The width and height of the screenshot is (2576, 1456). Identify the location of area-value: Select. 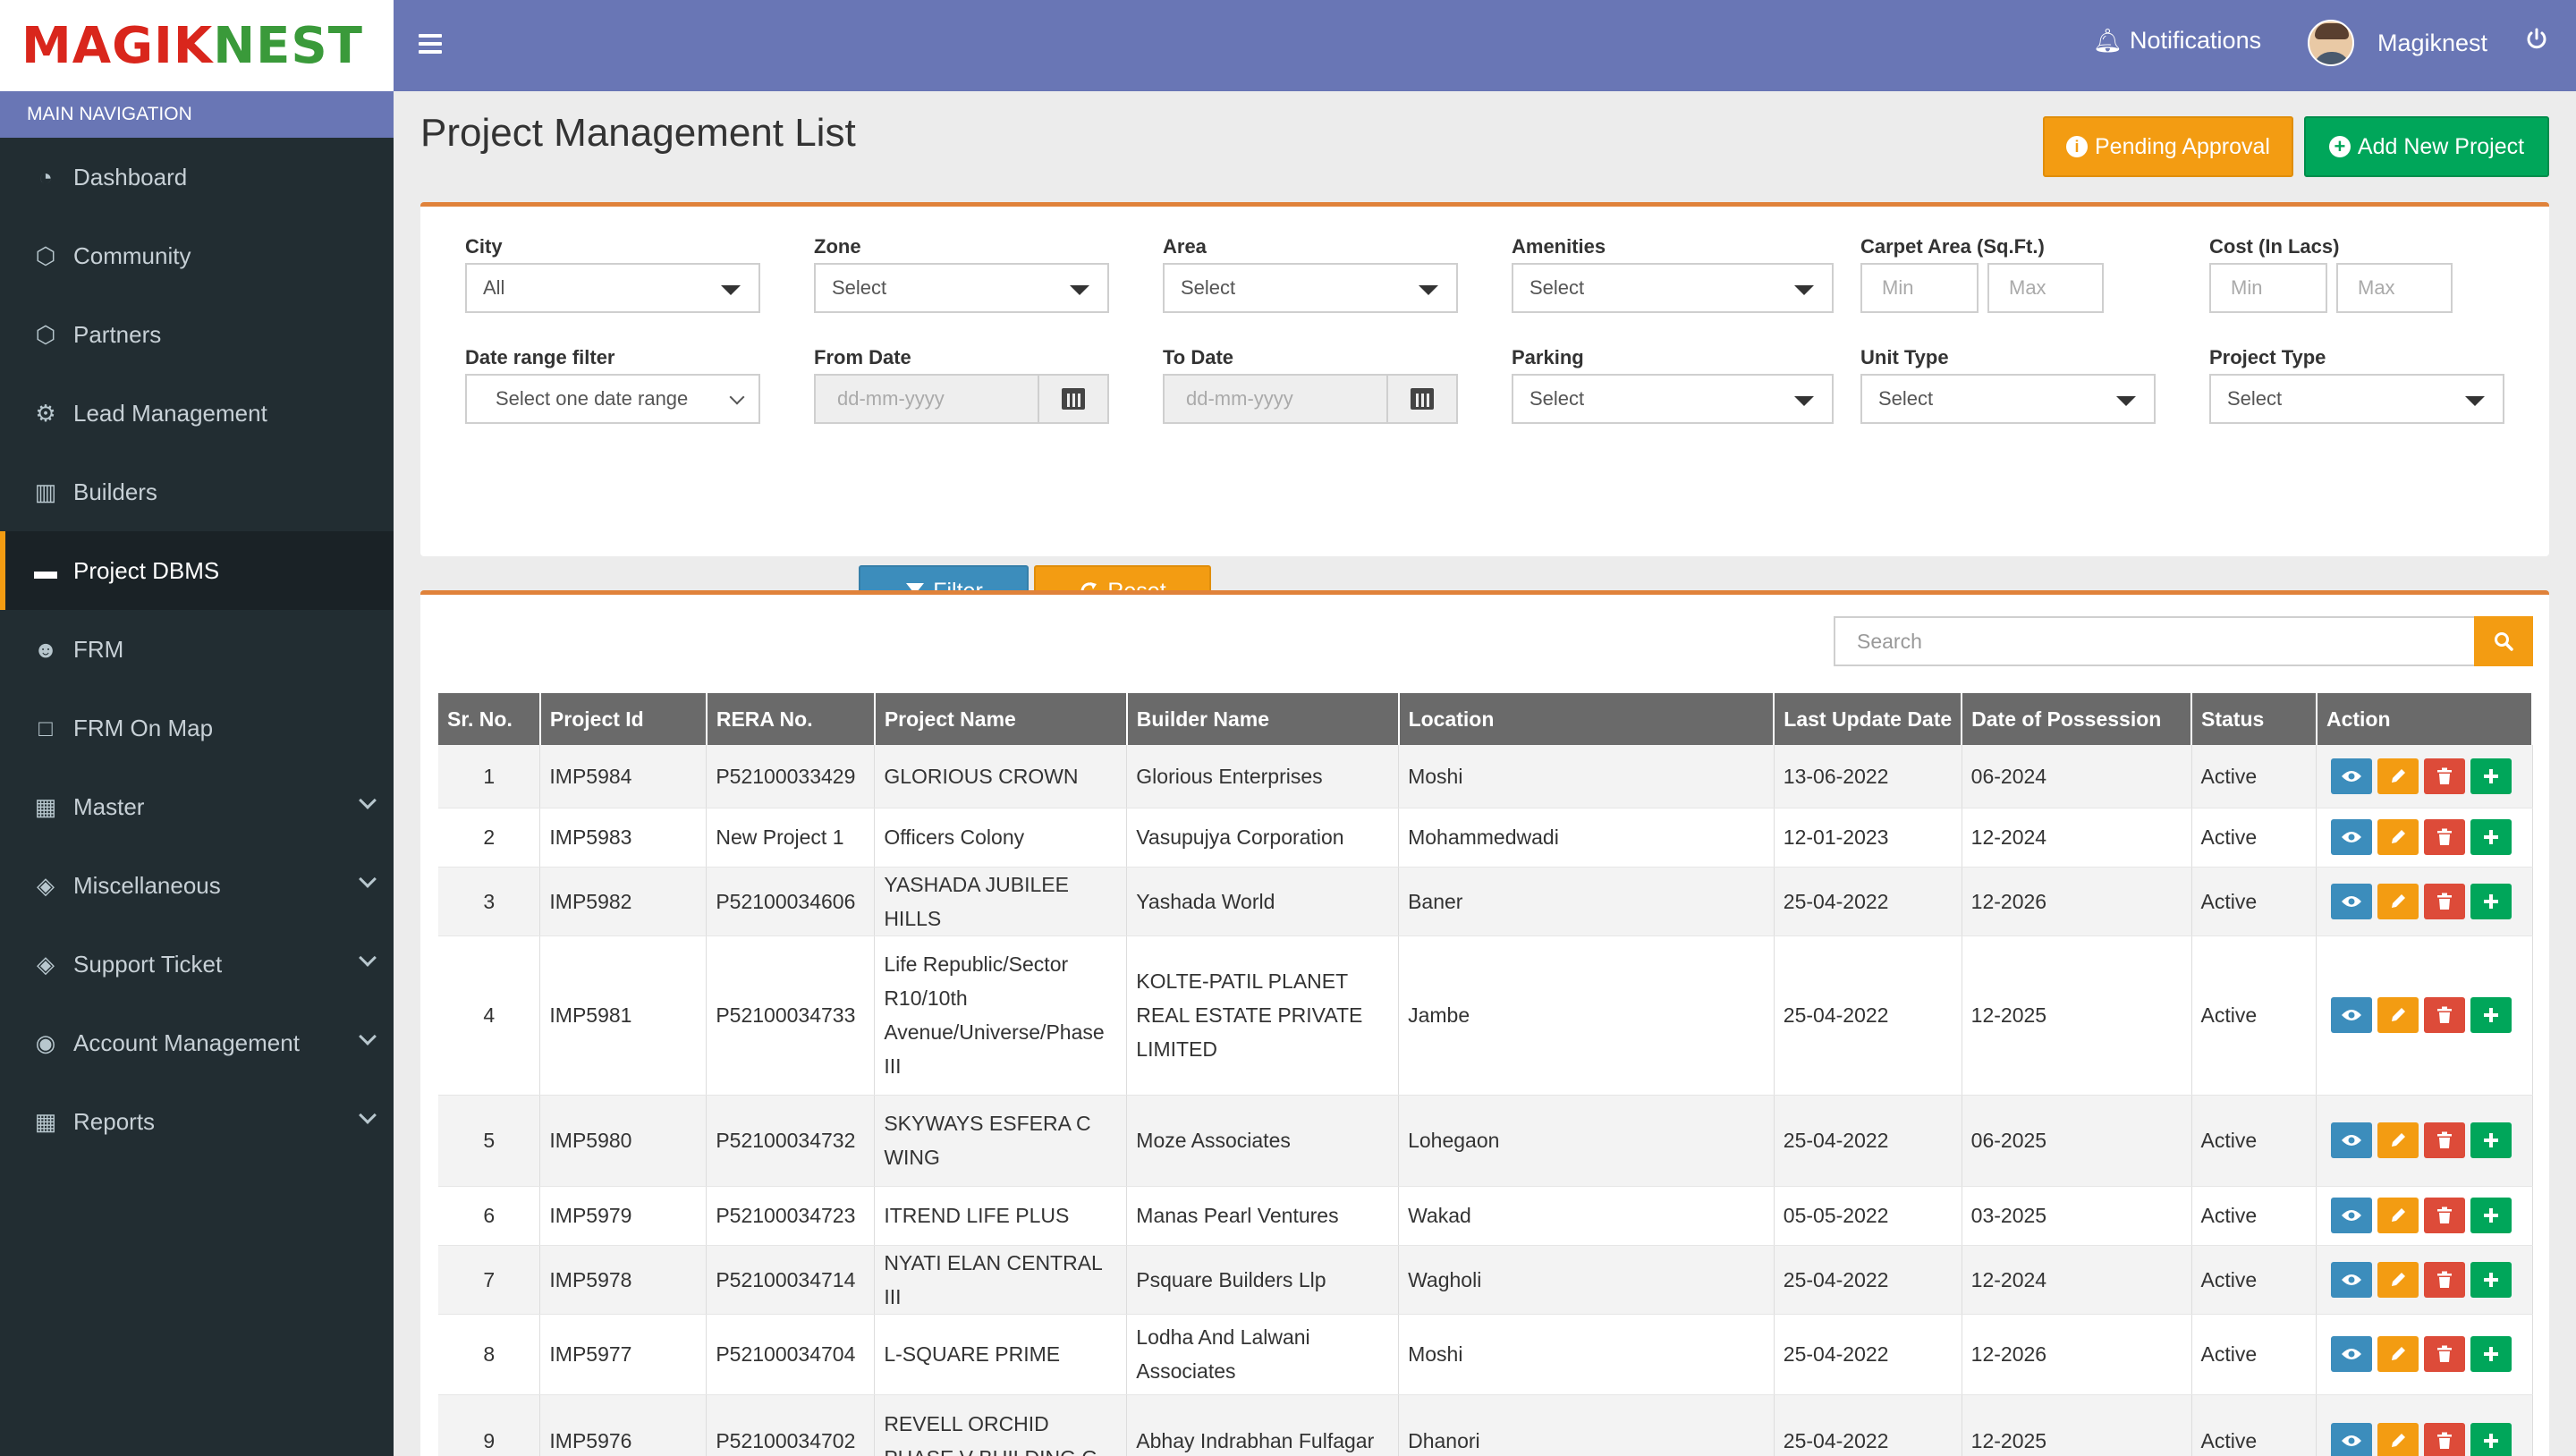
(1208, 287).